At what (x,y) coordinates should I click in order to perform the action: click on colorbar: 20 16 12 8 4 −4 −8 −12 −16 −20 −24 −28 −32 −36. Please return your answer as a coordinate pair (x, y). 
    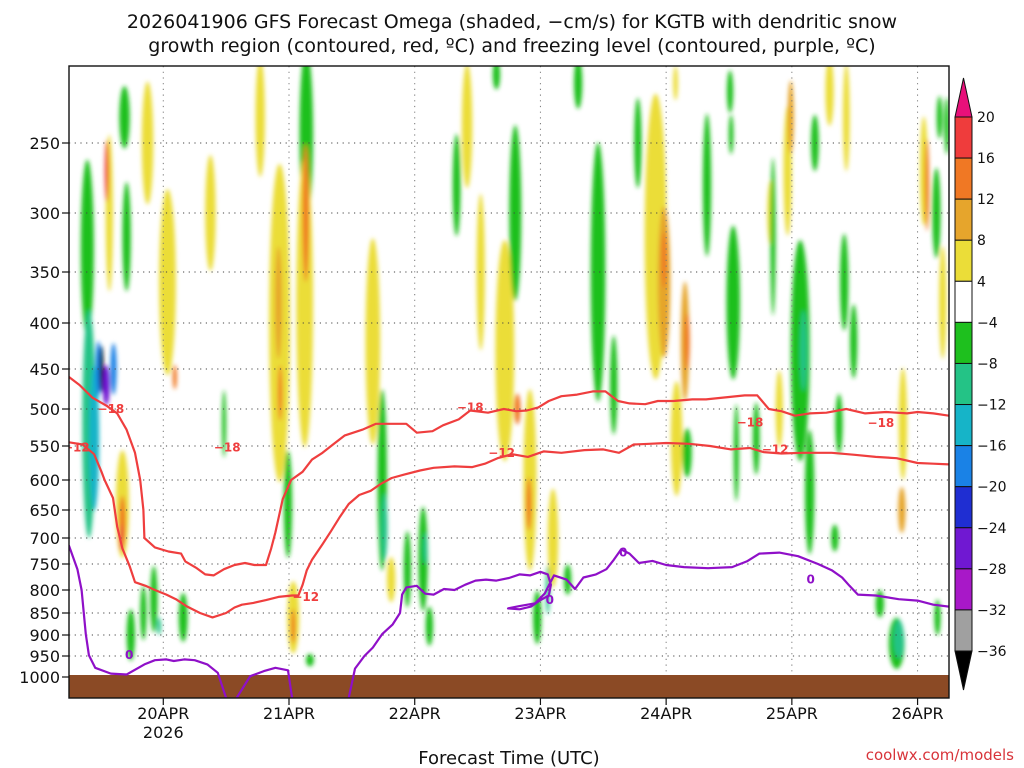
    Looking at the image, I should click on (980, 384).